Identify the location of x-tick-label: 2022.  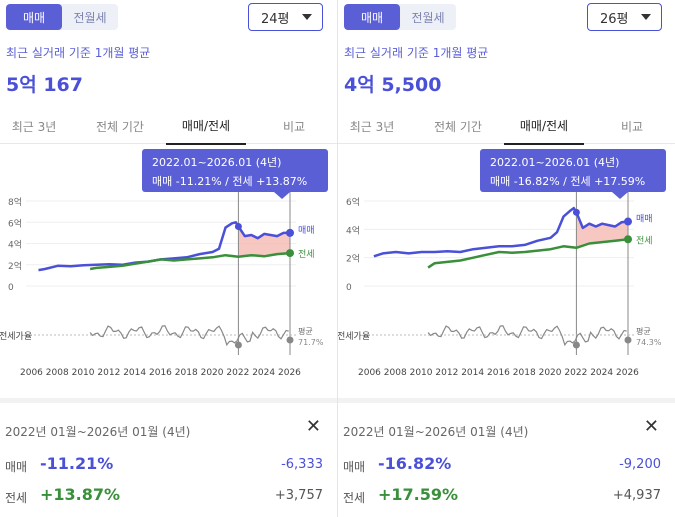
(575, 373).